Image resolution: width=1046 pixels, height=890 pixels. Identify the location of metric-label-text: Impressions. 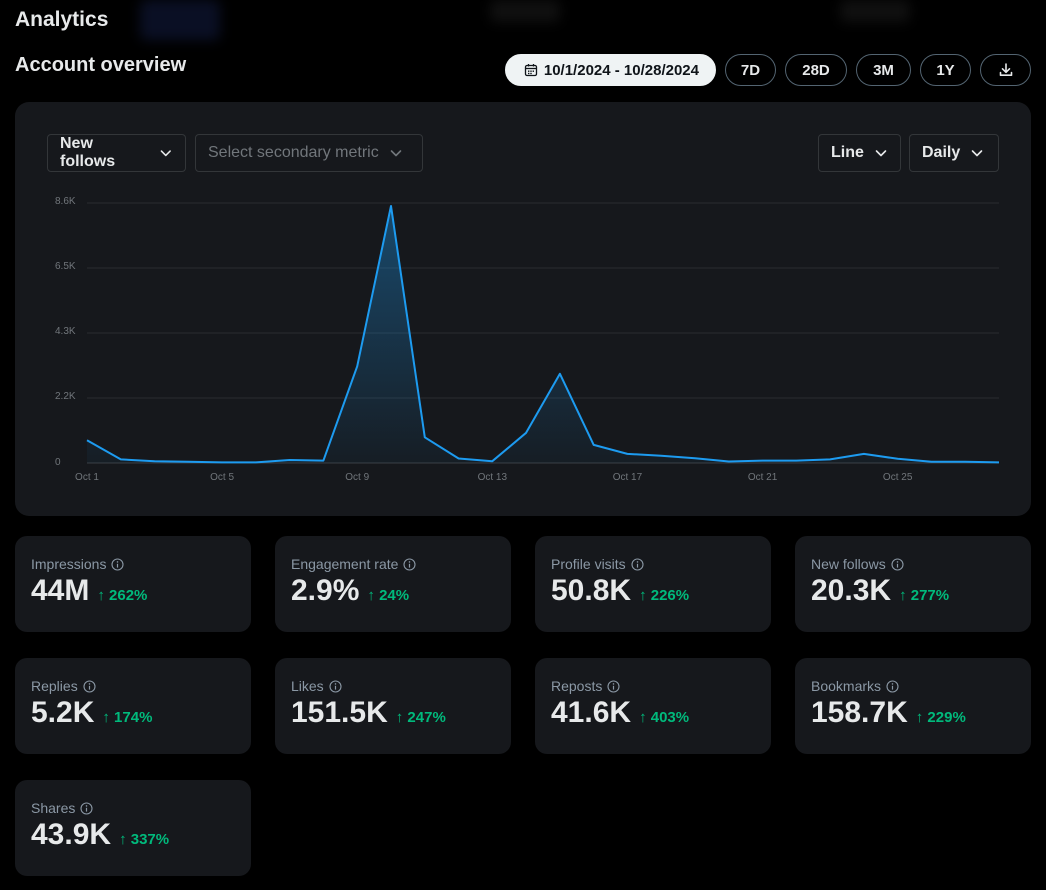
(69, 564).